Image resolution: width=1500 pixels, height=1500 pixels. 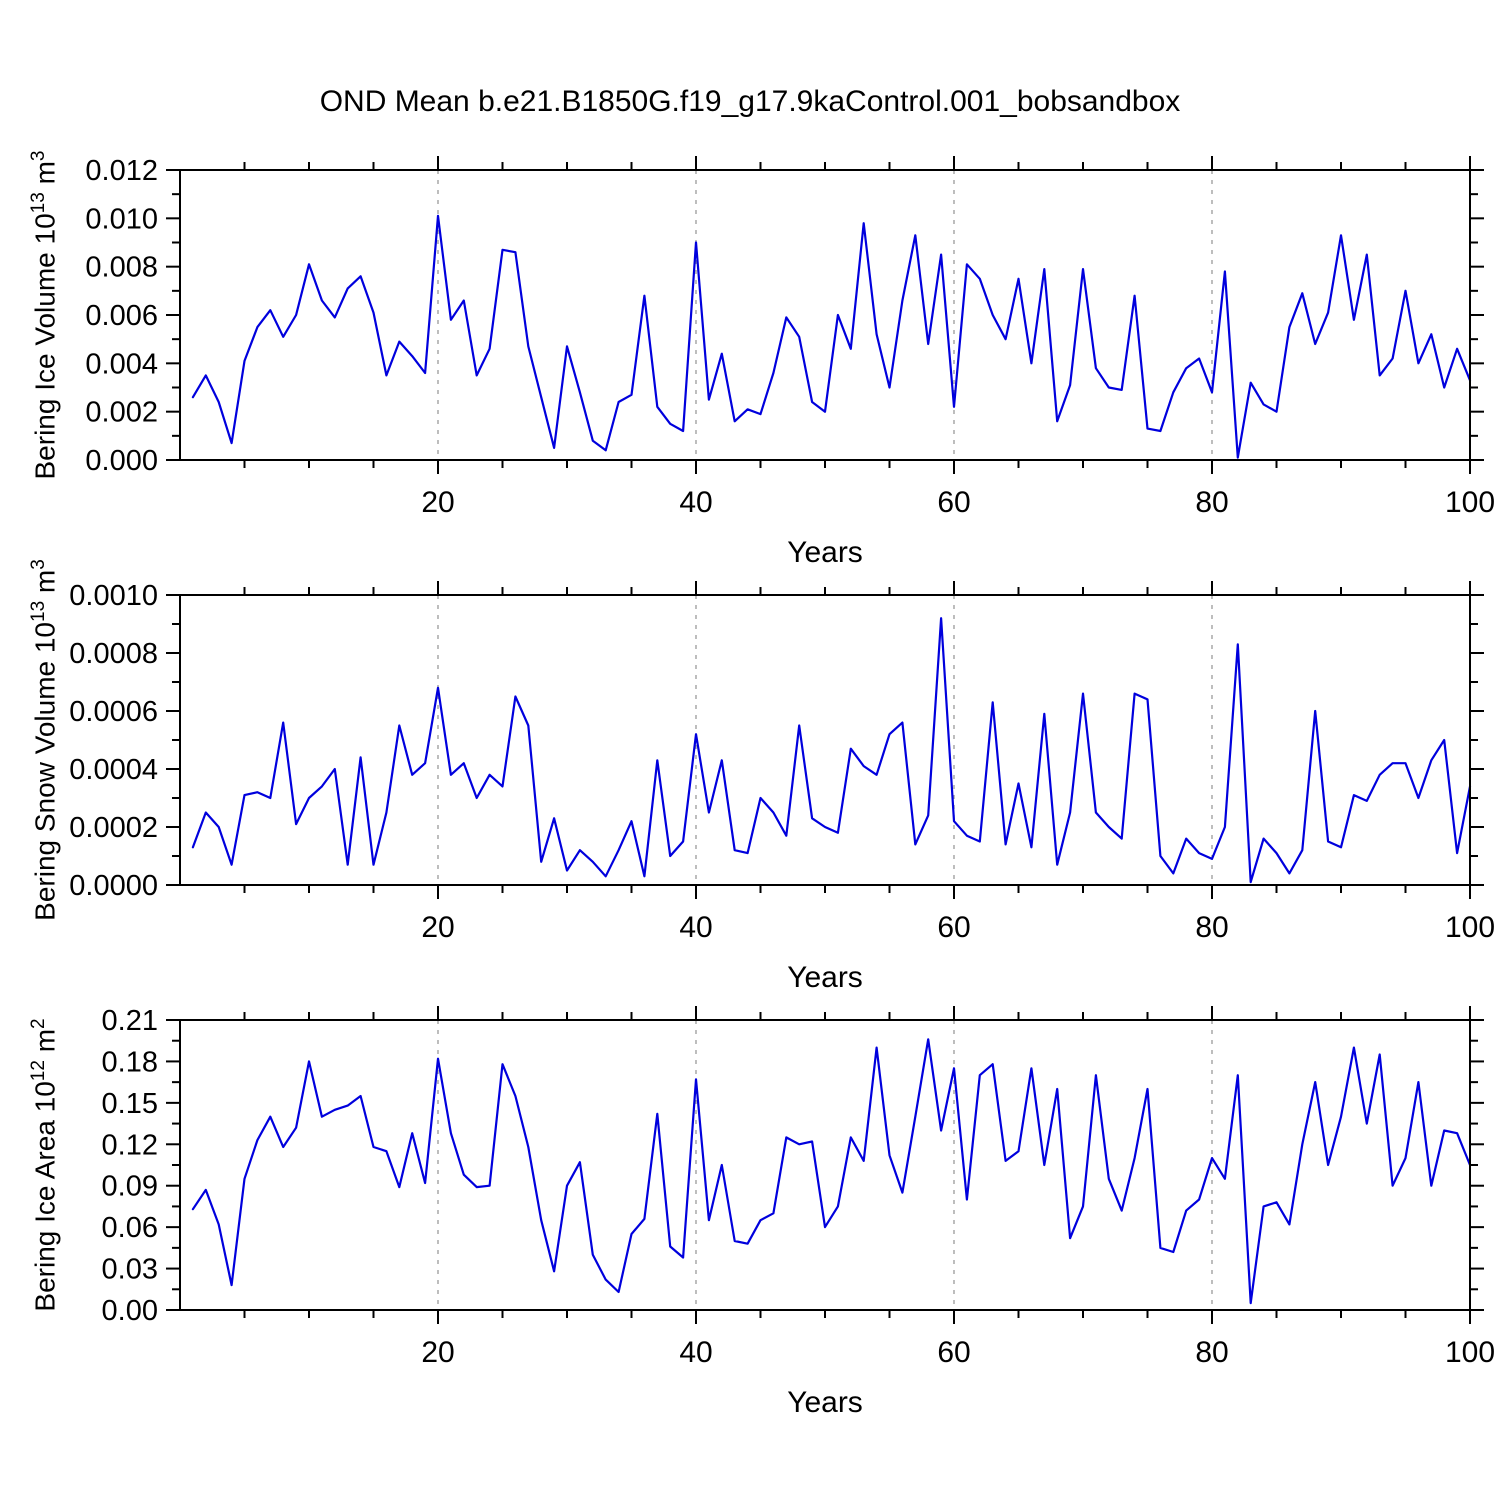 What do you see at coordinates (113, 654) in the screenshot?
I see `y-tick-label: 0.0008` at bounding box center [113, 654].